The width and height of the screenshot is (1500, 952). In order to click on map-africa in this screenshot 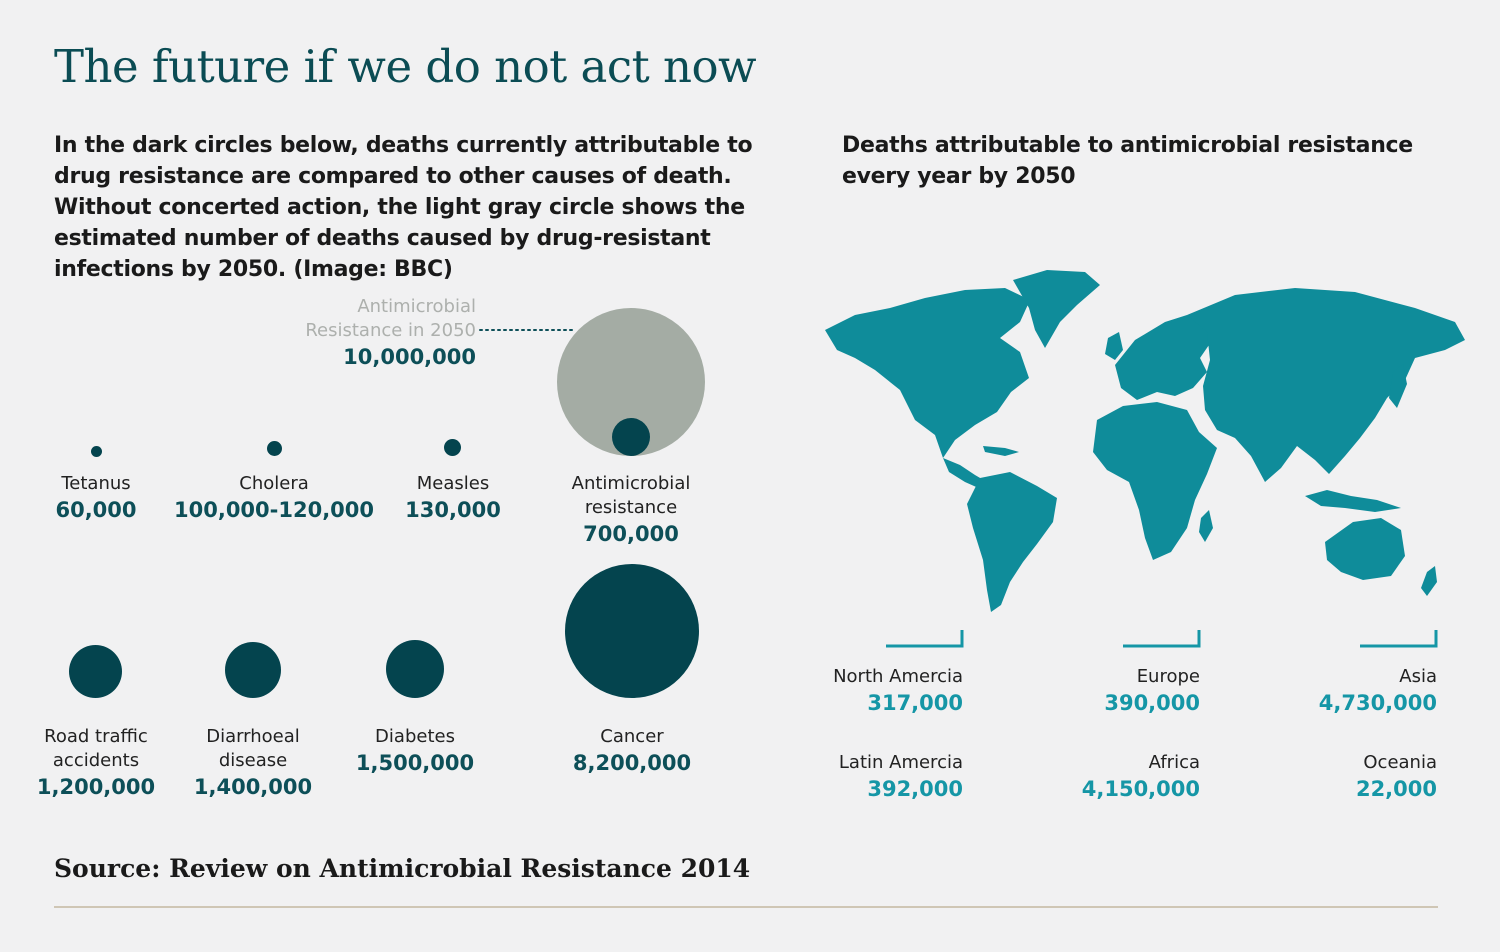, I will do `click(1155, 481)`.